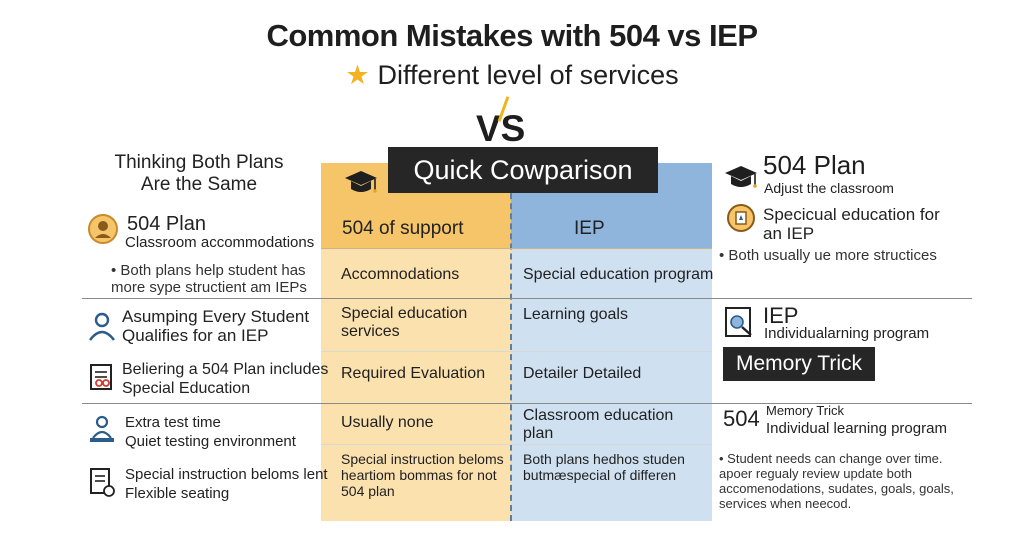 The height and width of the screenshot is (559, 1024). I want to click on left-special-line: Flexible seating, so click(177, 493).